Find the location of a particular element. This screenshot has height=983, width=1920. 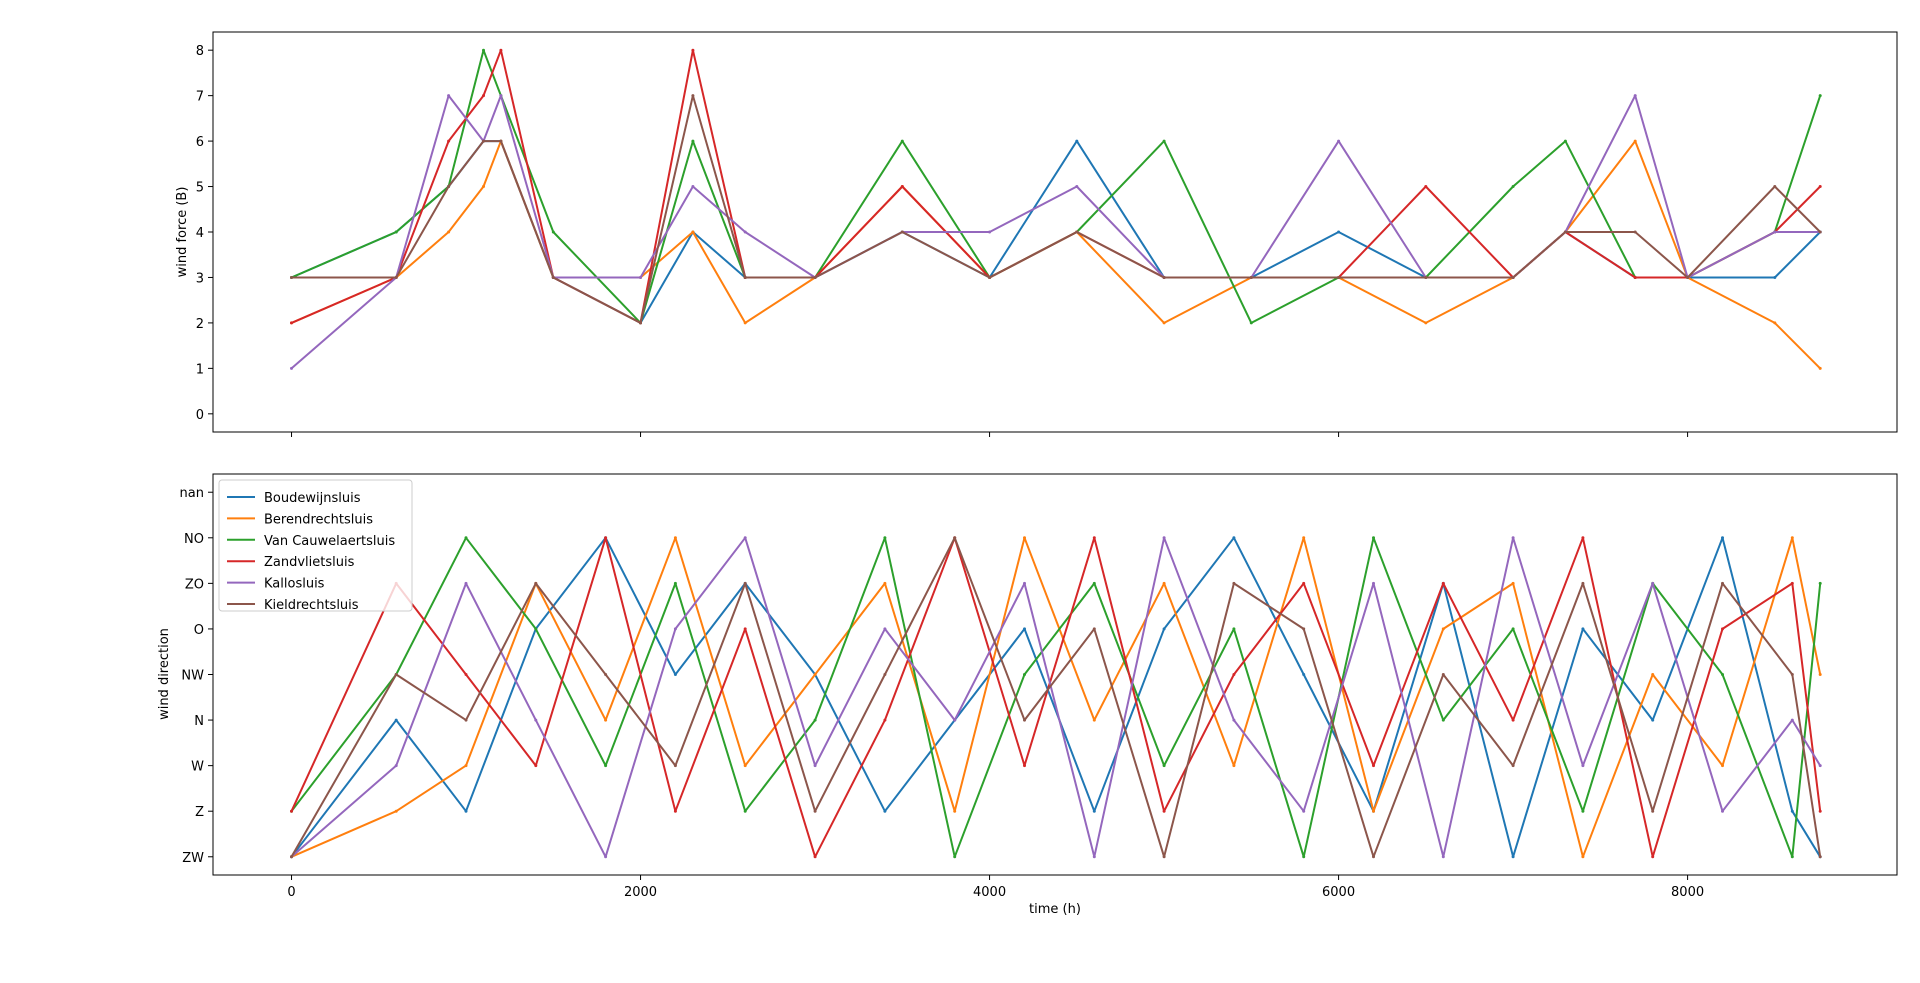

legend-label: Van Cauwelaertsluis is located at coordinates (329, 541).